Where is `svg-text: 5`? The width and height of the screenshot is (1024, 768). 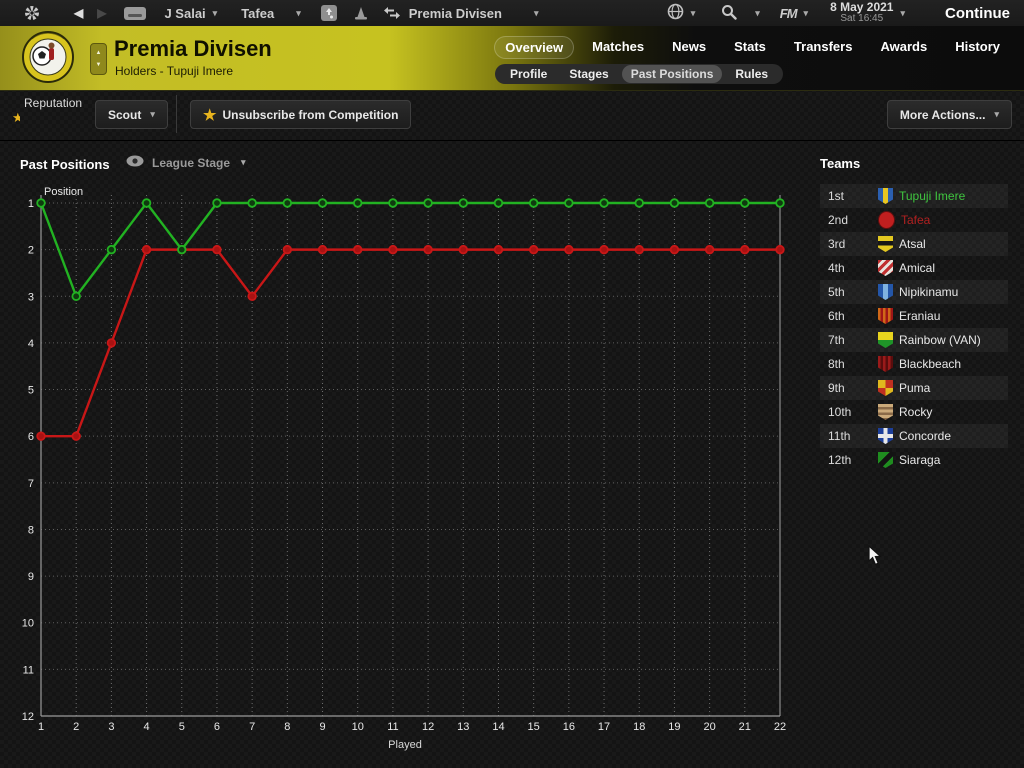
svg-text: 5 is located at coordinates (182, 727).